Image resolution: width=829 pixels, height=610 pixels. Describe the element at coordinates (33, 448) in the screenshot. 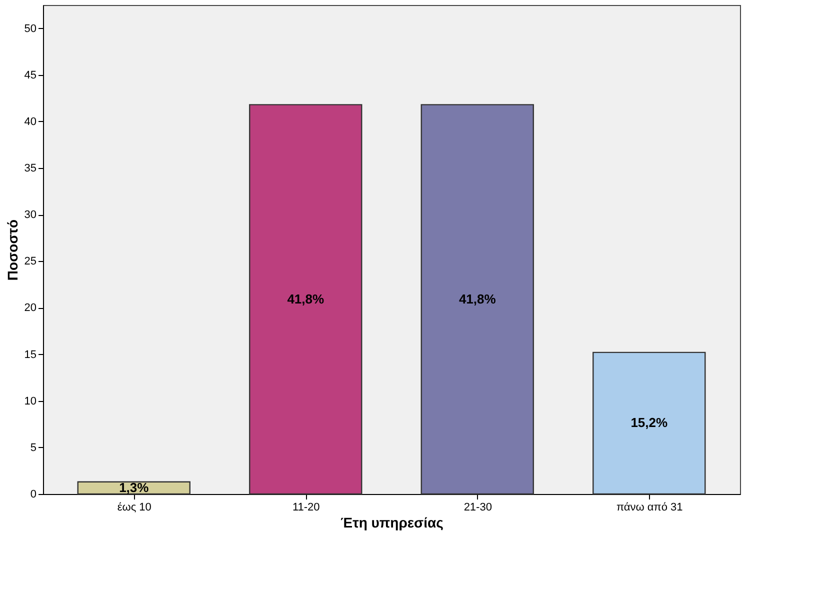

I see `y-tick-label: 5` at that location.